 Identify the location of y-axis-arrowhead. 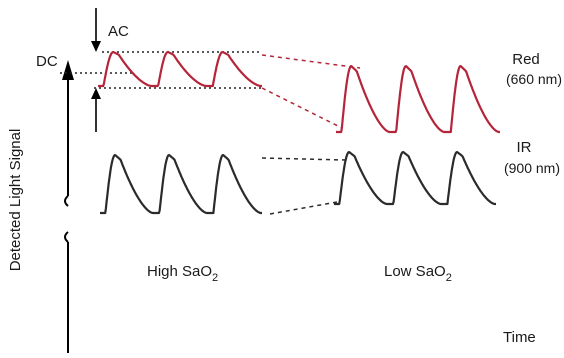
(68, 70).